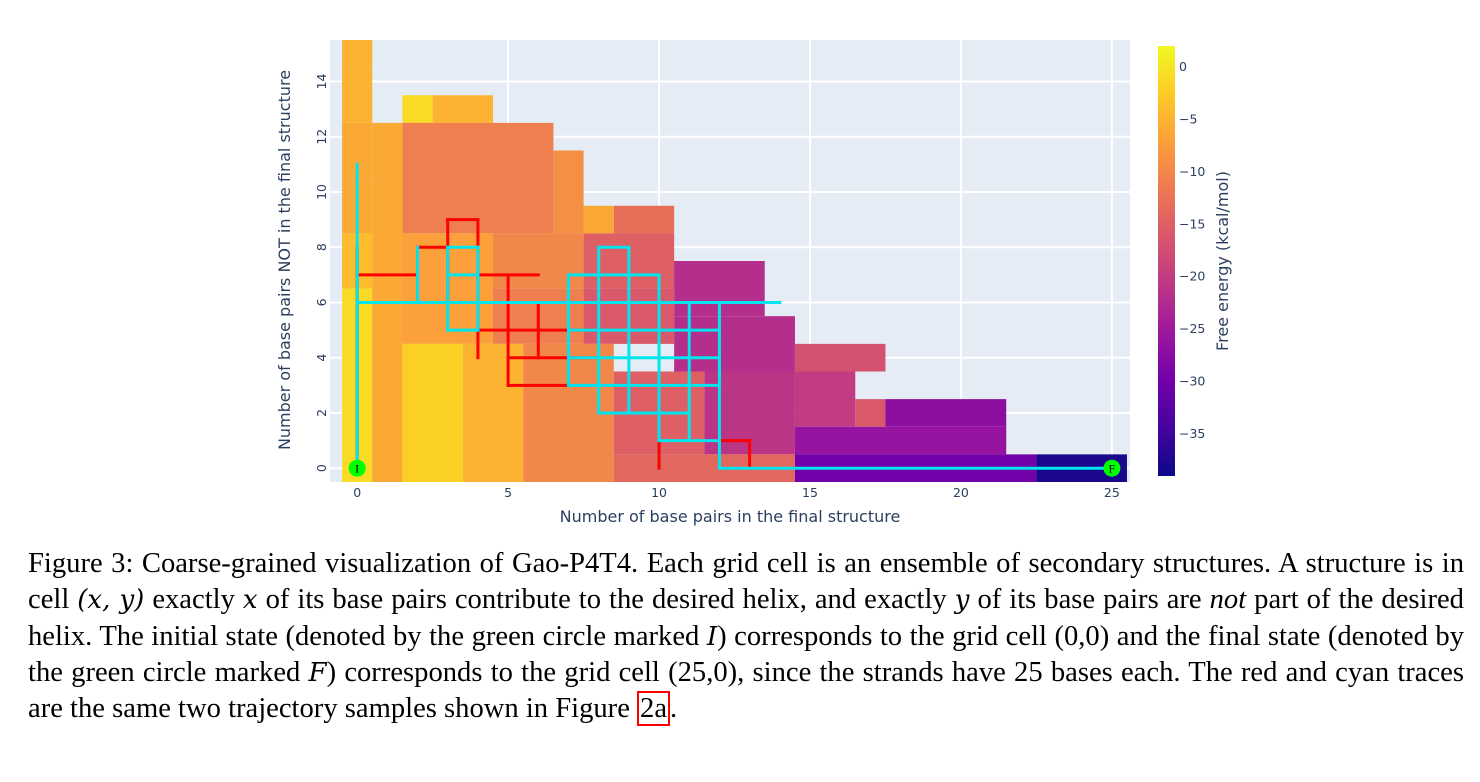  What do you see at coordinates (250, 600) in the screenshot?
I see `caption-math: x` at bounding box center [250, 600].